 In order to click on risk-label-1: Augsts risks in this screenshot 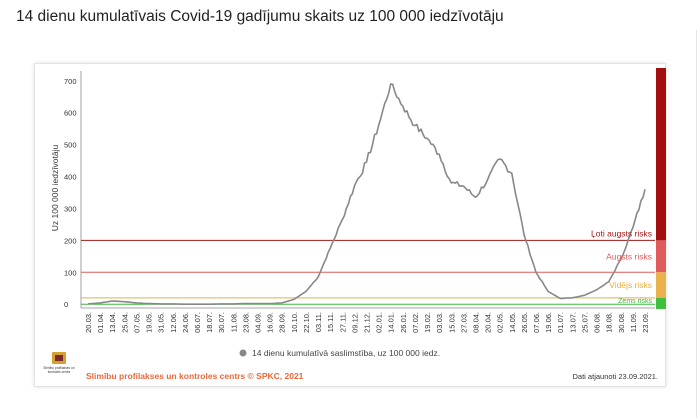, I will do `click(629, 256)`.